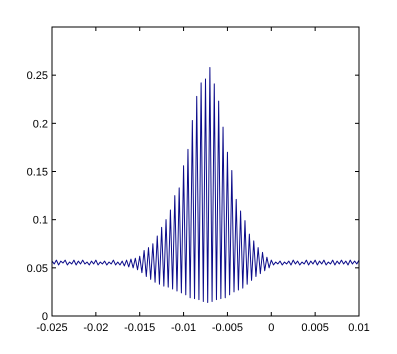 This screenshot has width=397, height=354. I want to click on x-tick-label: 0.01, so click(359, 328).